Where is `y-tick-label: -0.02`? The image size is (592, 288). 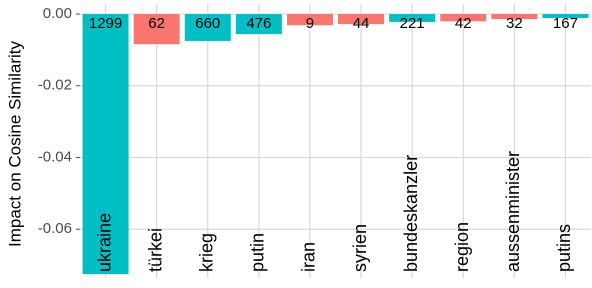 y-tick-label: -0.02 is located at coordinates (55, 85).